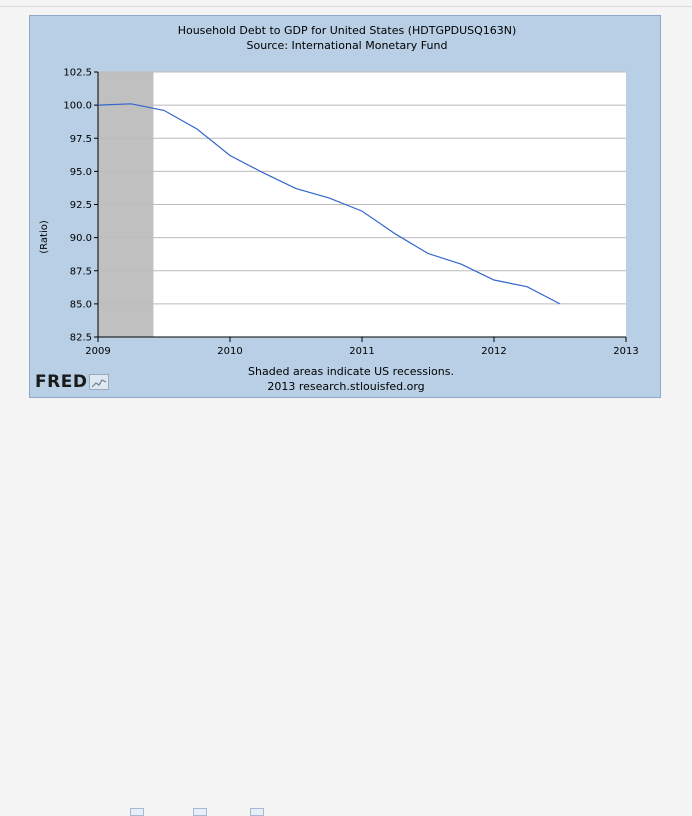 The height and width of the screenshot is (816, 692). I want to click on y-tick-label: 97.5, so click(81, 139).